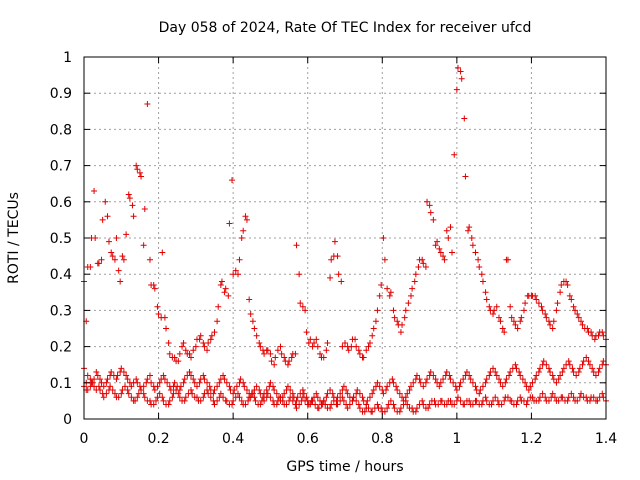 Image resolution: width=640 pixels, height=480 pixels. Describe the element at coordinates (61, 130) in the screenshot. I see `y-tick-label: 0.8` at that location.